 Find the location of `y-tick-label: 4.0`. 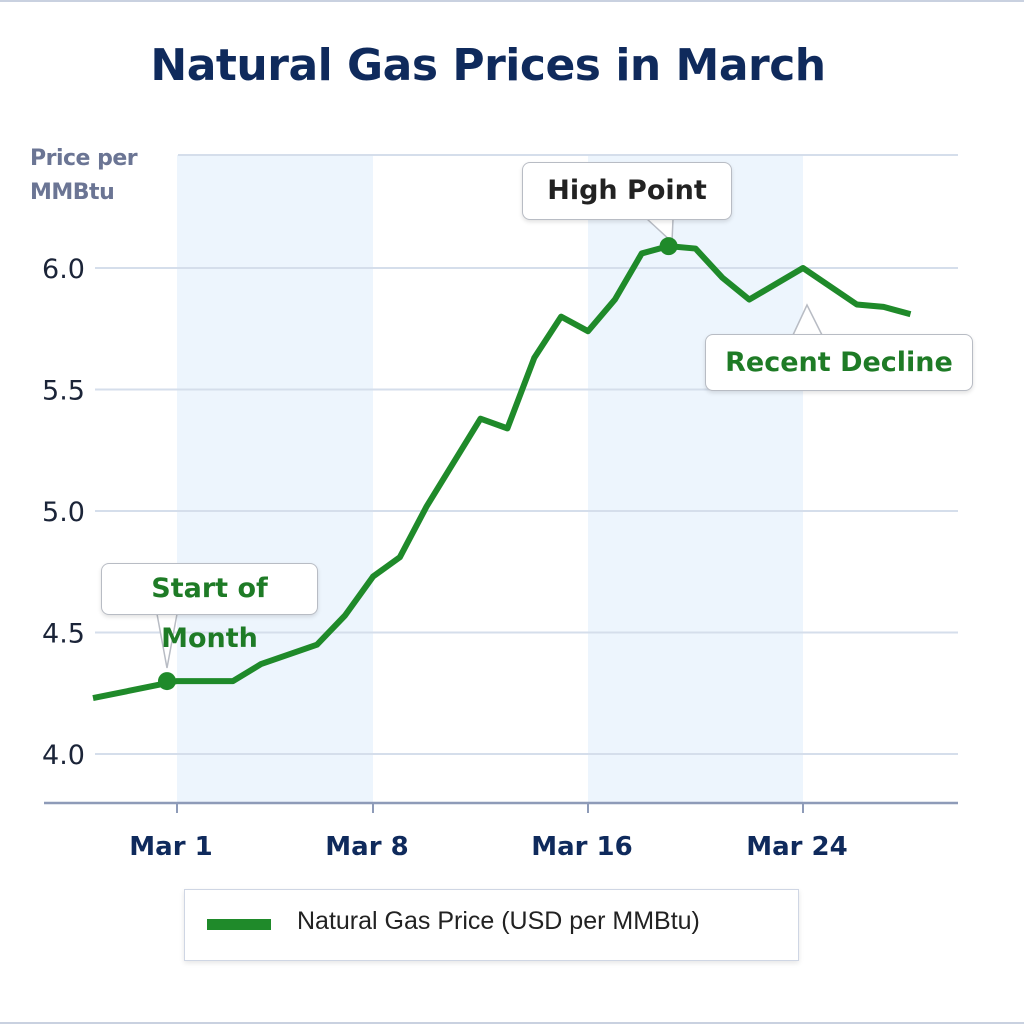

y-tick-label: 4.0 is located at coordinates (63, 755).